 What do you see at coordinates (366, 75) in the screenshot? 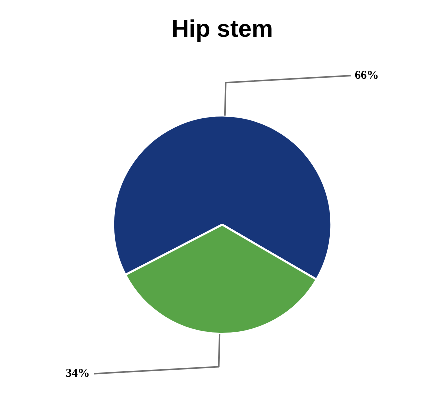
I see `data-label: 66%` at bounding box center [366, 75].